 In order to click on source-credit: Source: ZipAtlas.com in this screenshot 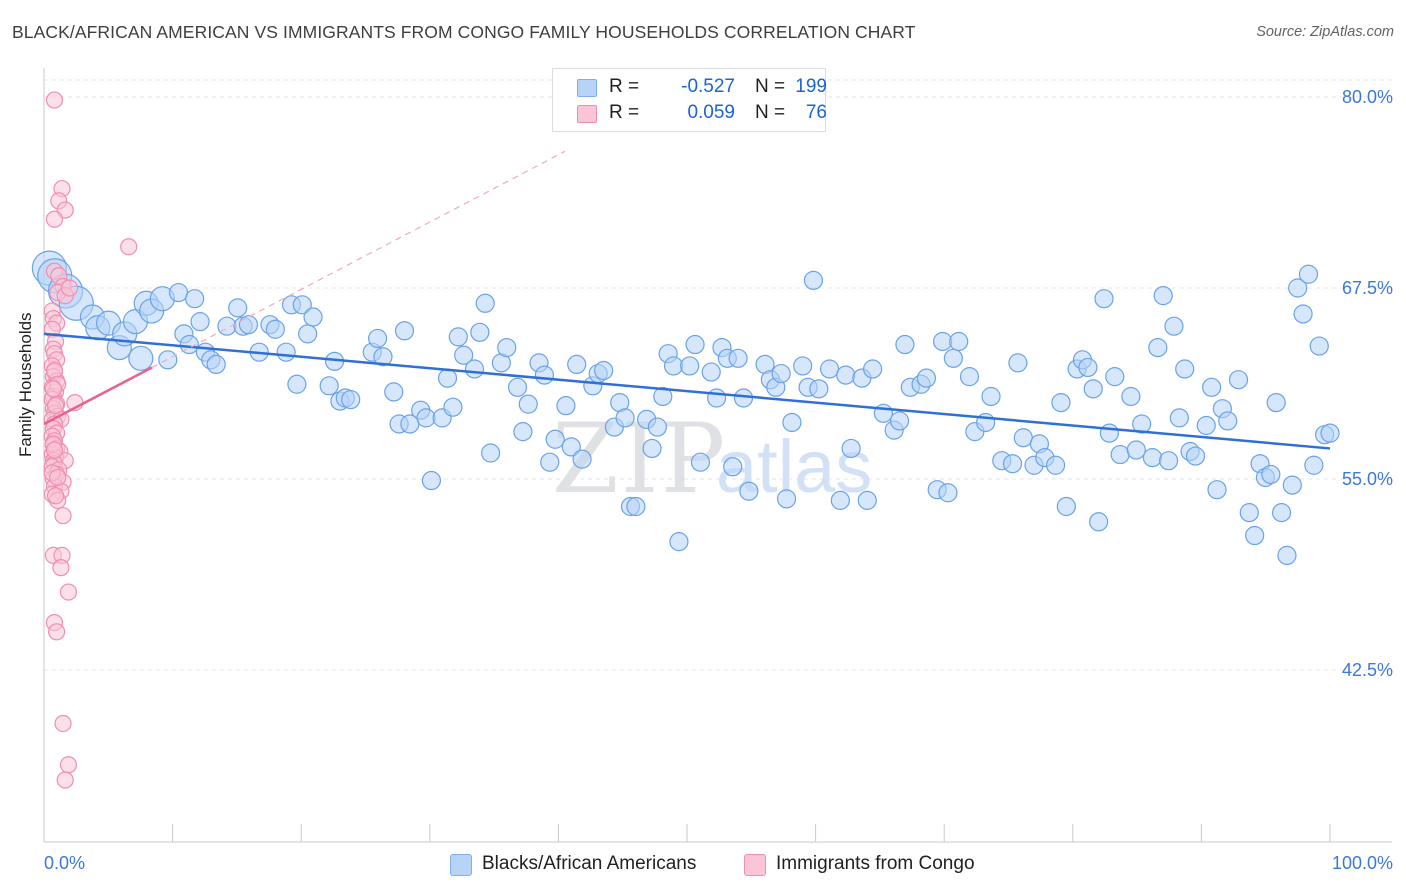, I will do `click(1325, 32)`.